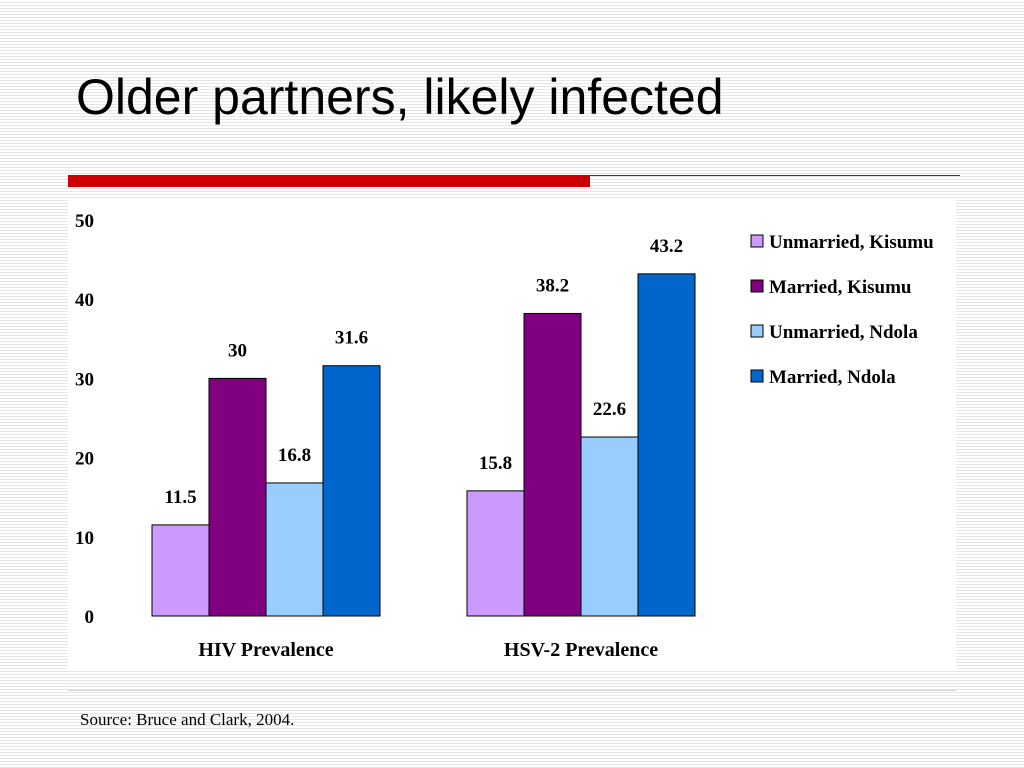  Describe the element at coordinates (187, 719) in the screenshot. I see `source-citation: Source: Bruce and Clark, 2004.` at that location.